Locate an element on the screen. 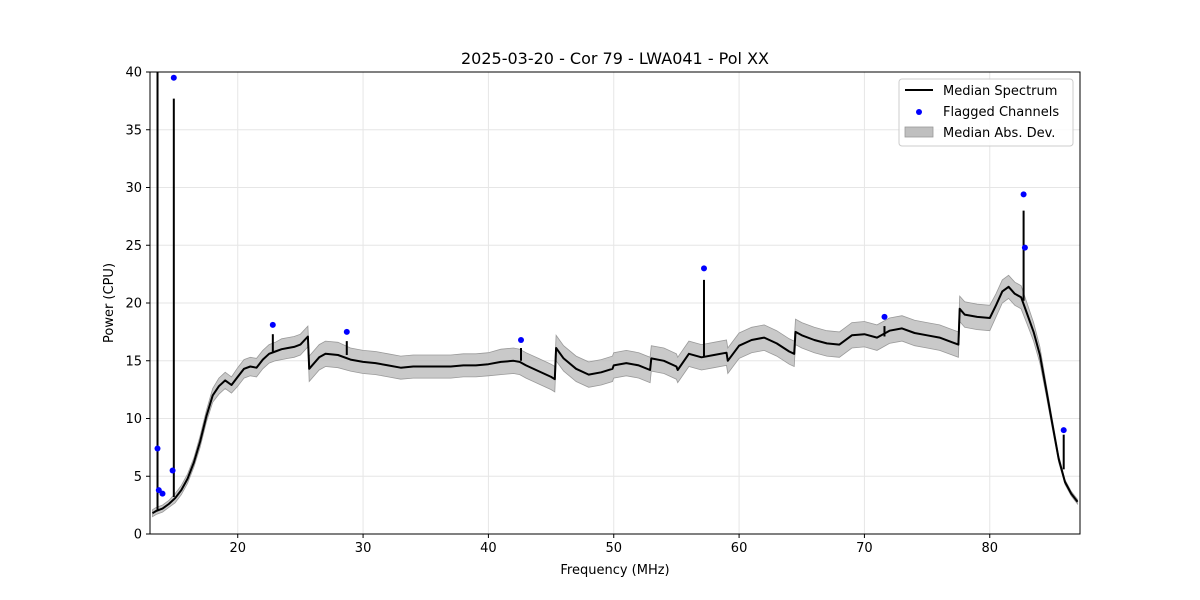  legend-flagged-swatch is located at coordinates (919, 112).